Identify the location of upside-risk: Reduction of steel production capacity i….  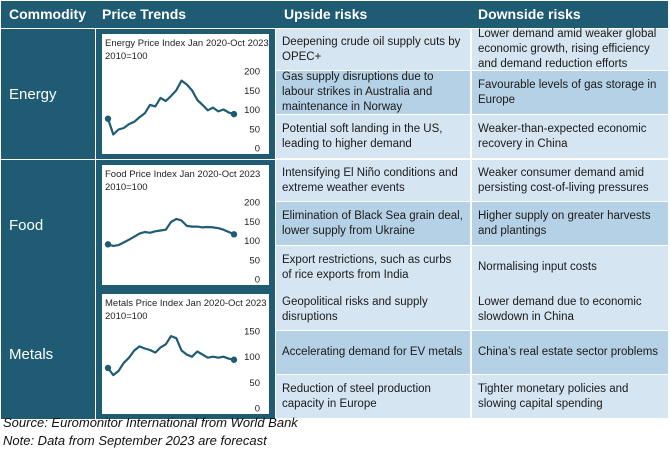
(373, 396).